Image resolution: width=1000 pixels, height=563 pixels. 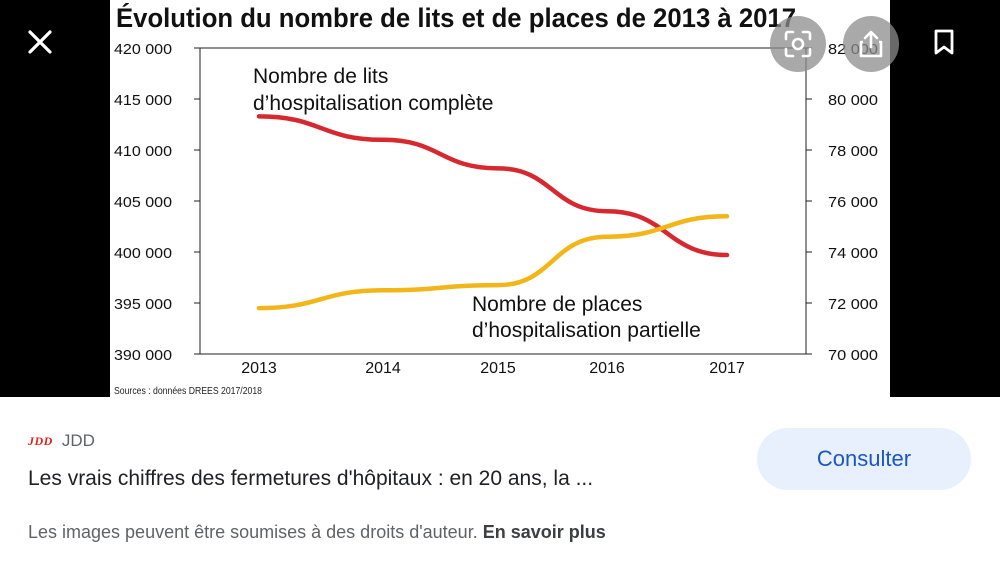 I want to click on left-tick-label: 390 000, so click(x=143, y=355).